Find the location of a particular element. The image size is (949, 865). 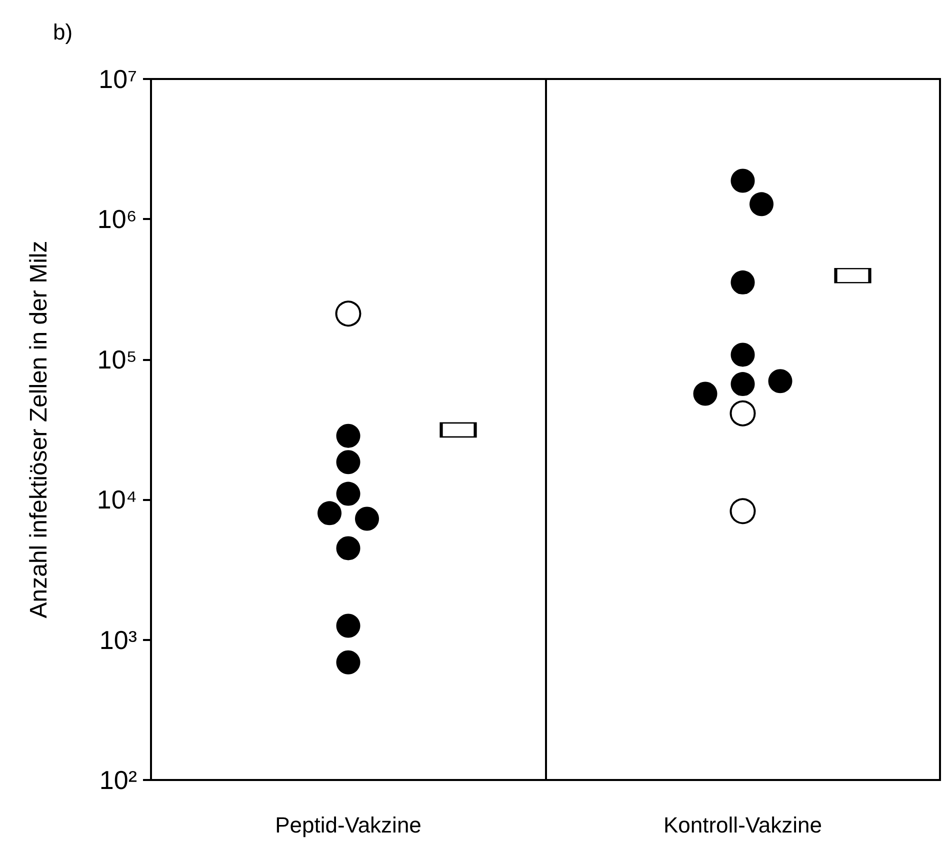

y-axis-title: Anzahl infektiöser Zellen in der Milz is located at coordinates (39, 429).